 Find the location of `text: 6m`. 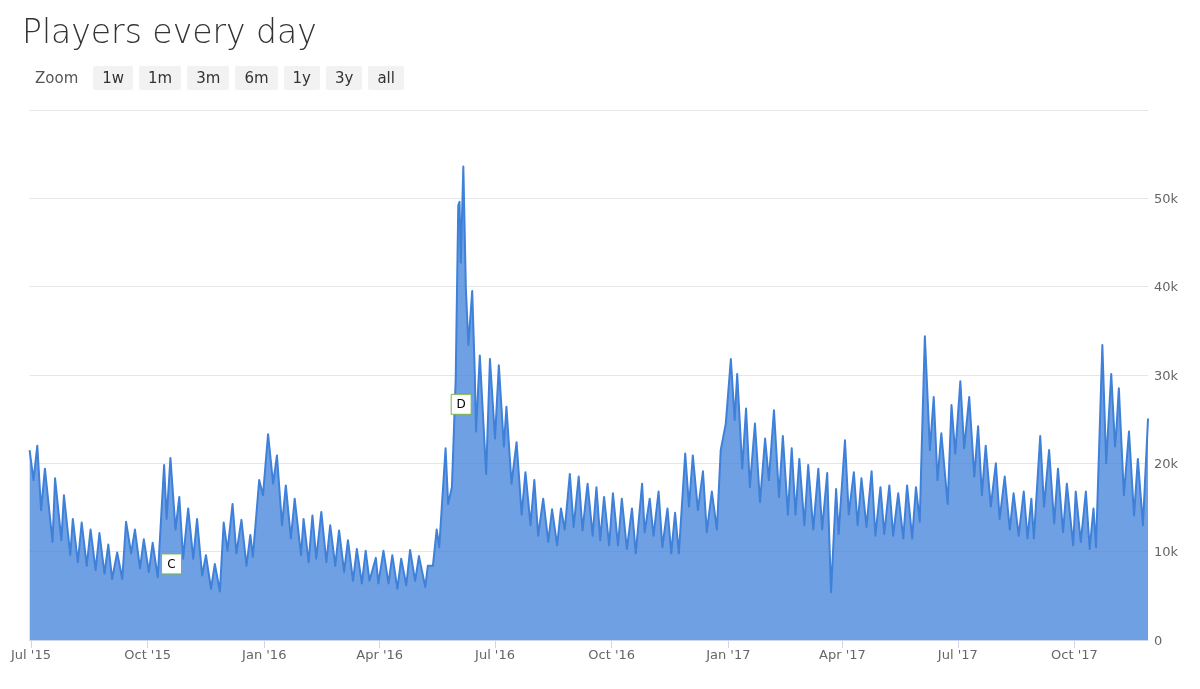

text: 6m is located at coordinates (256, 78).